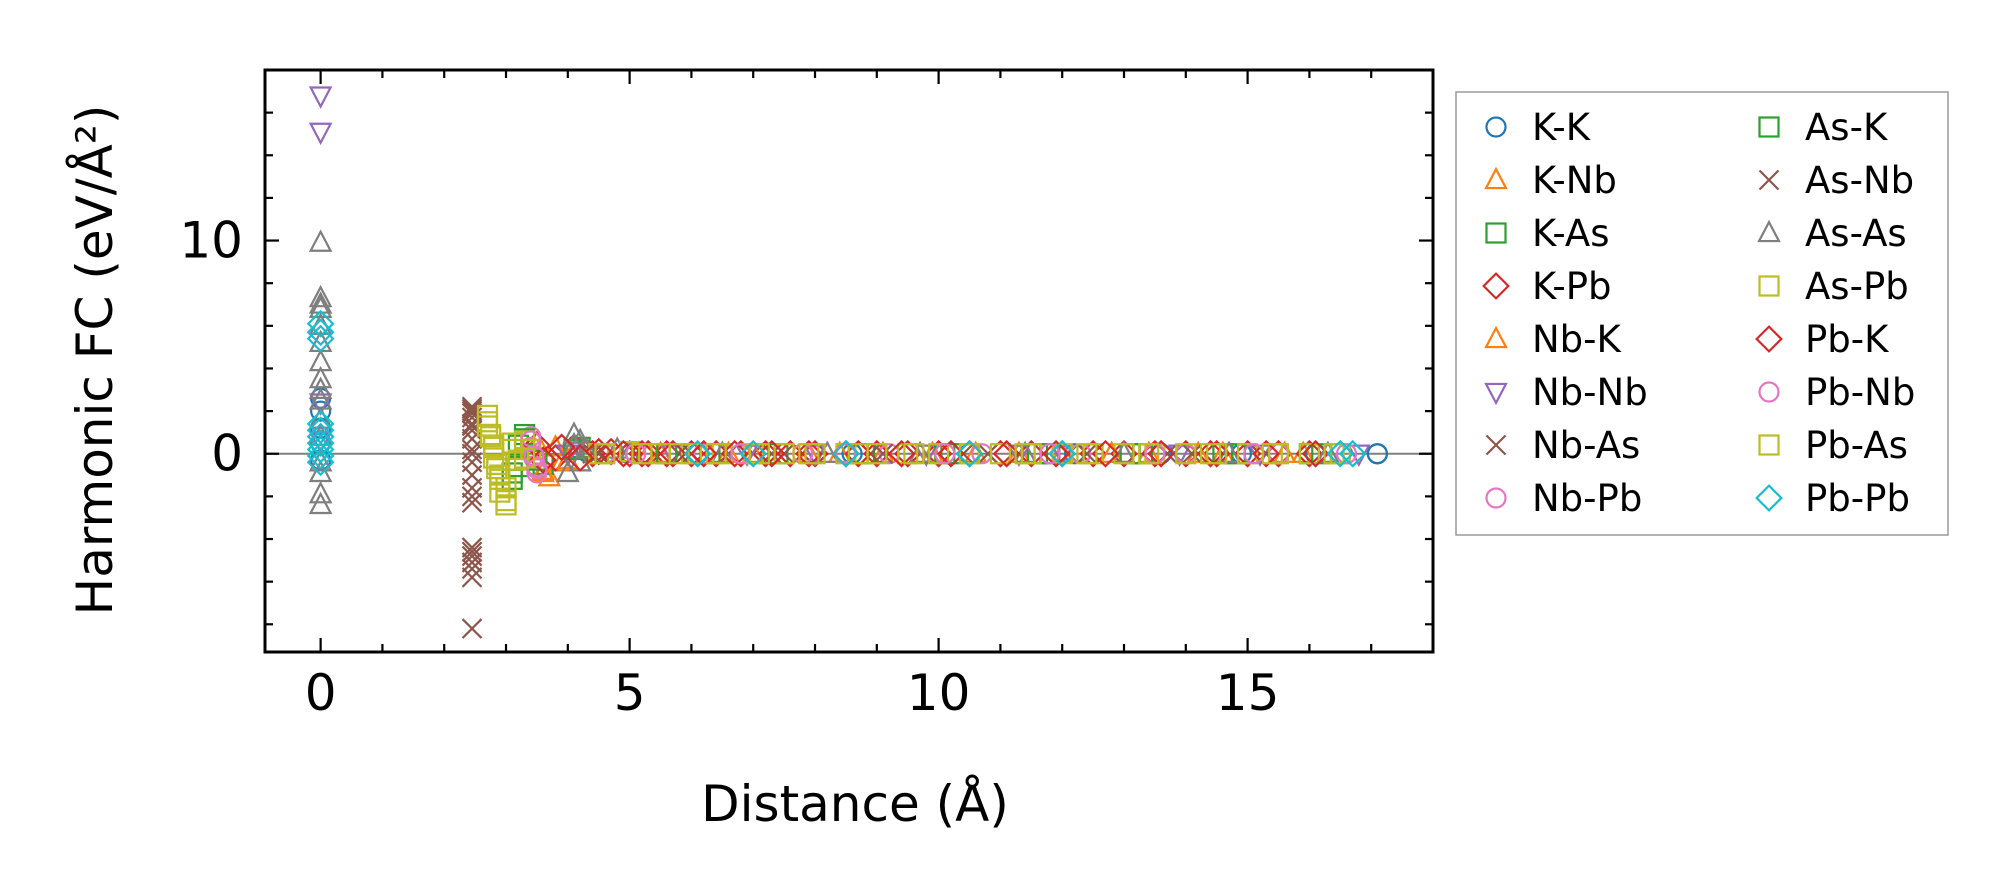  What do you see at coordinates (1847, 339) in the screenshot?
I see `legend-label: Pb-K` at bounding box center [1847, 339].